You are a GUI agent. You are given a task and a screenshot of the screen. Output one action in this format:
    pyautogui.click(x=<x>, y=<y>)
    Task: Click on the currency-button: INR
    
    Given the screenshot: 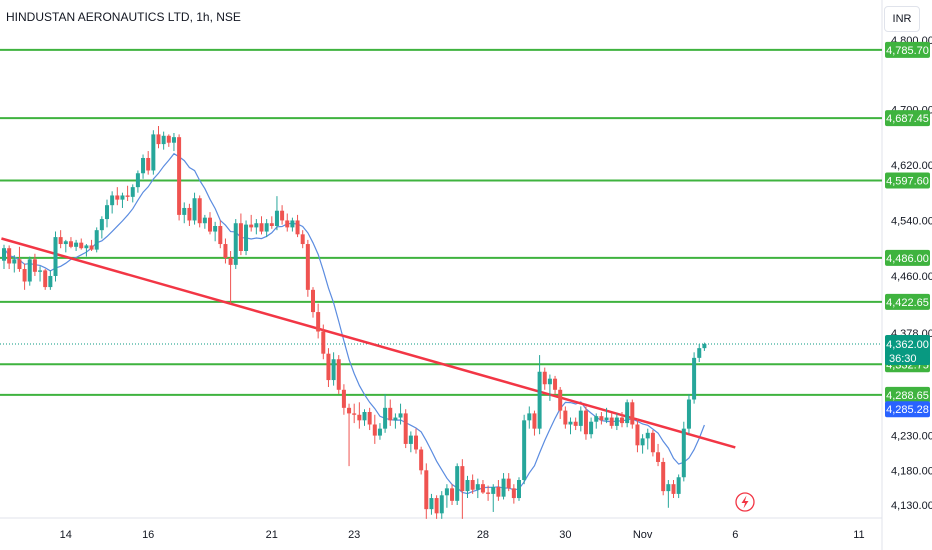 What is the action you would take?
    pyautogui.click(x=902, y=19)
    